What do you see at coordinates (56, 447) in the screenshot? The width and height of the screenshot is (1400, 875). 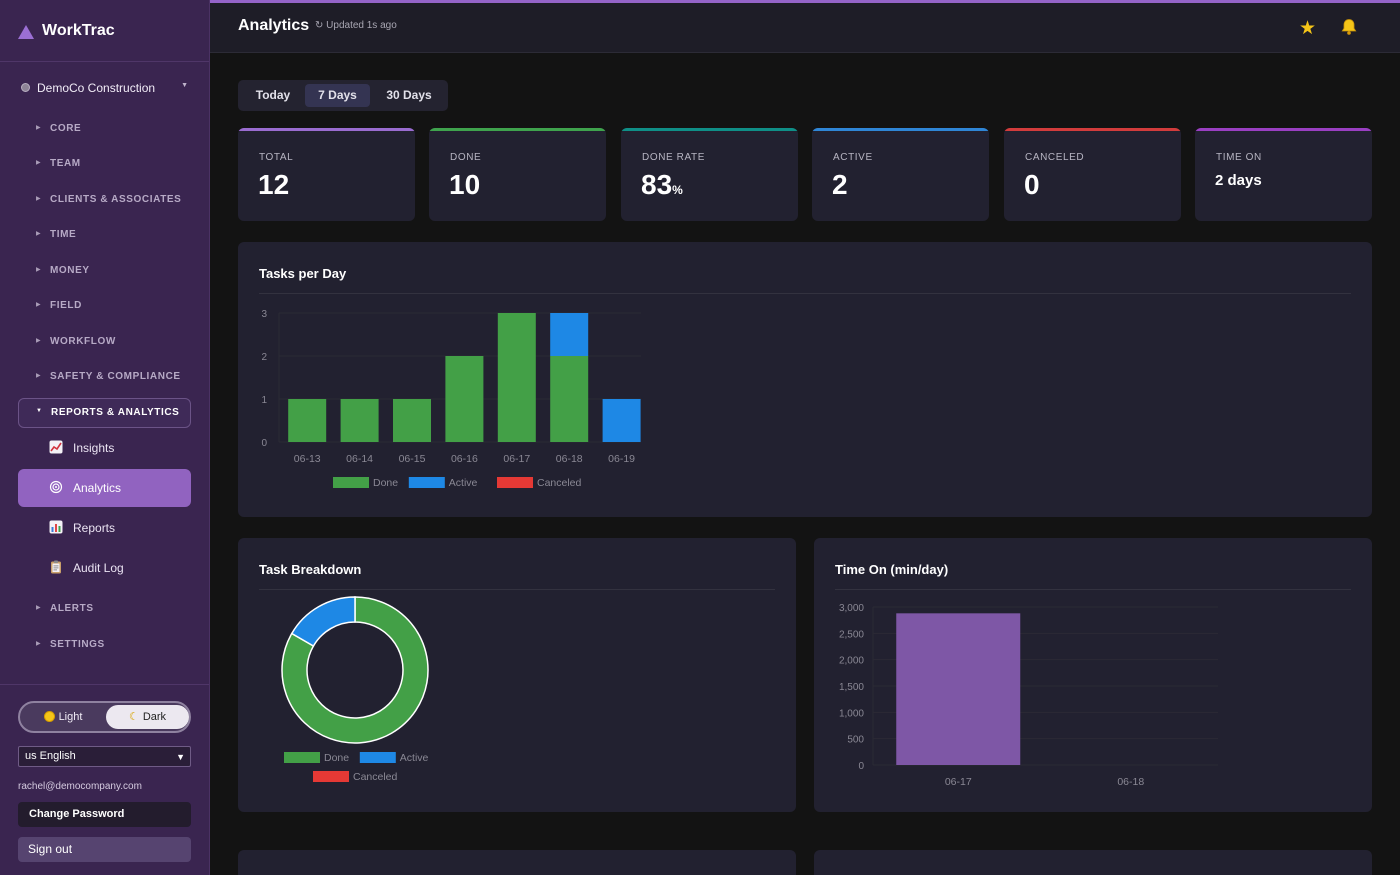 I see `chart-up-icon` at bounding box center [56, 447].